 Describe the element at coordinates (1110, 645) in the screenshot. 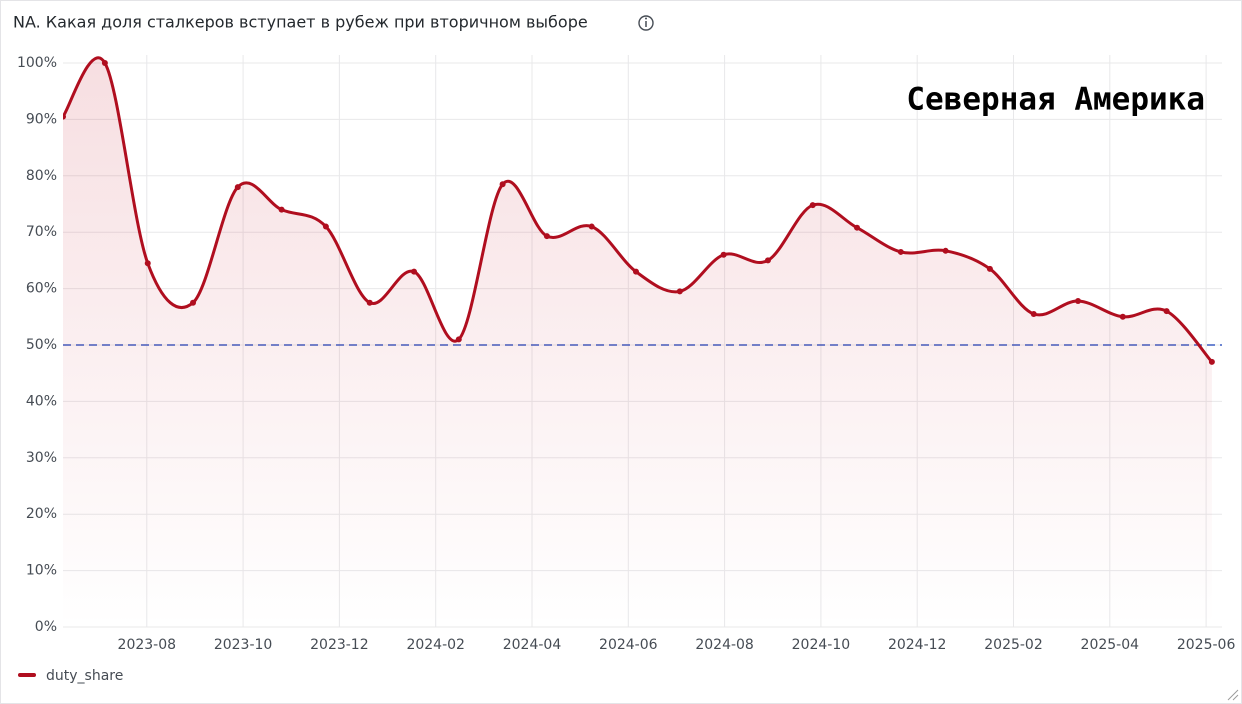

I see `x-tick-label: 2025-04` at that location.